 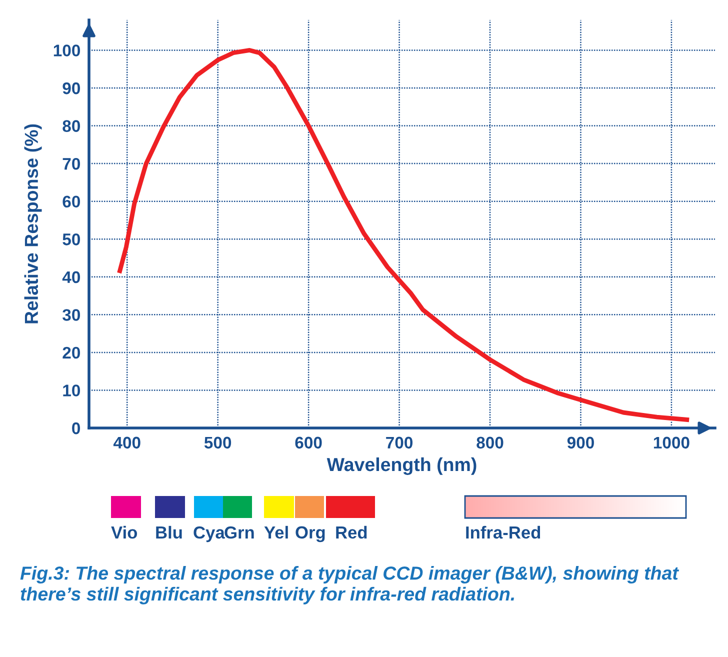 What do you see at coordinates (351, 532) in the screenshot?
I see `text: Red` at bounding box center [351, 532].